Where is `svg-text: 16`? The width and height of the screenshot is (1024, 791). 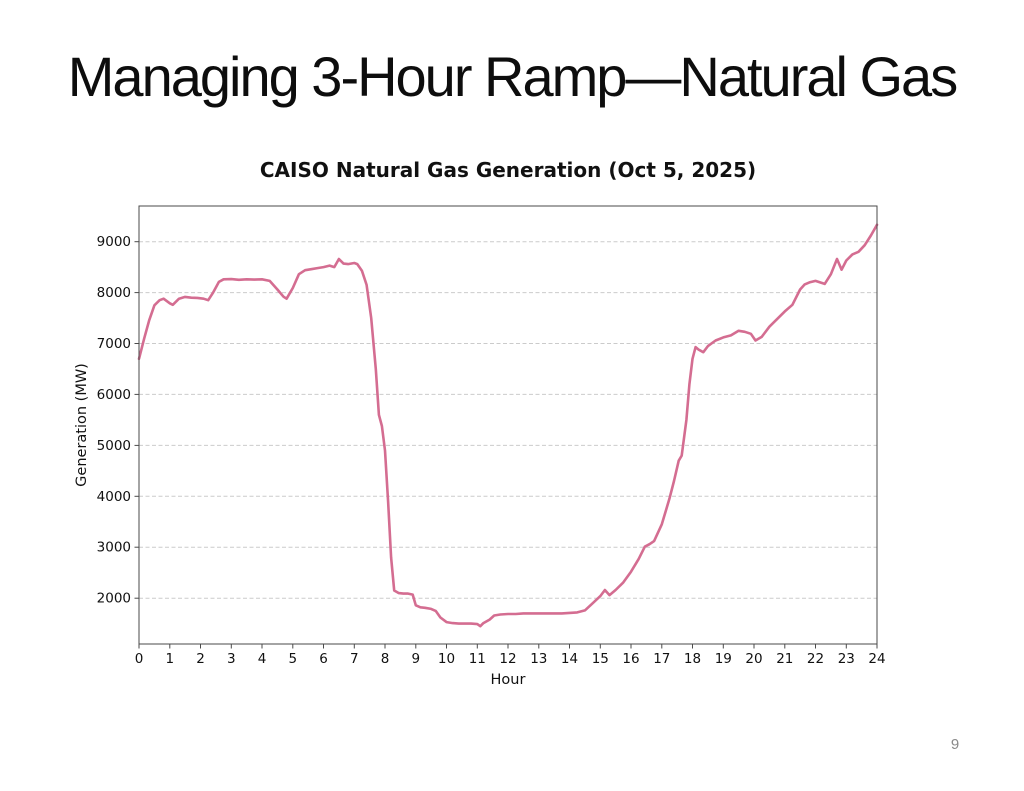 svg-text: 16 is located at coordinates (630, 659).